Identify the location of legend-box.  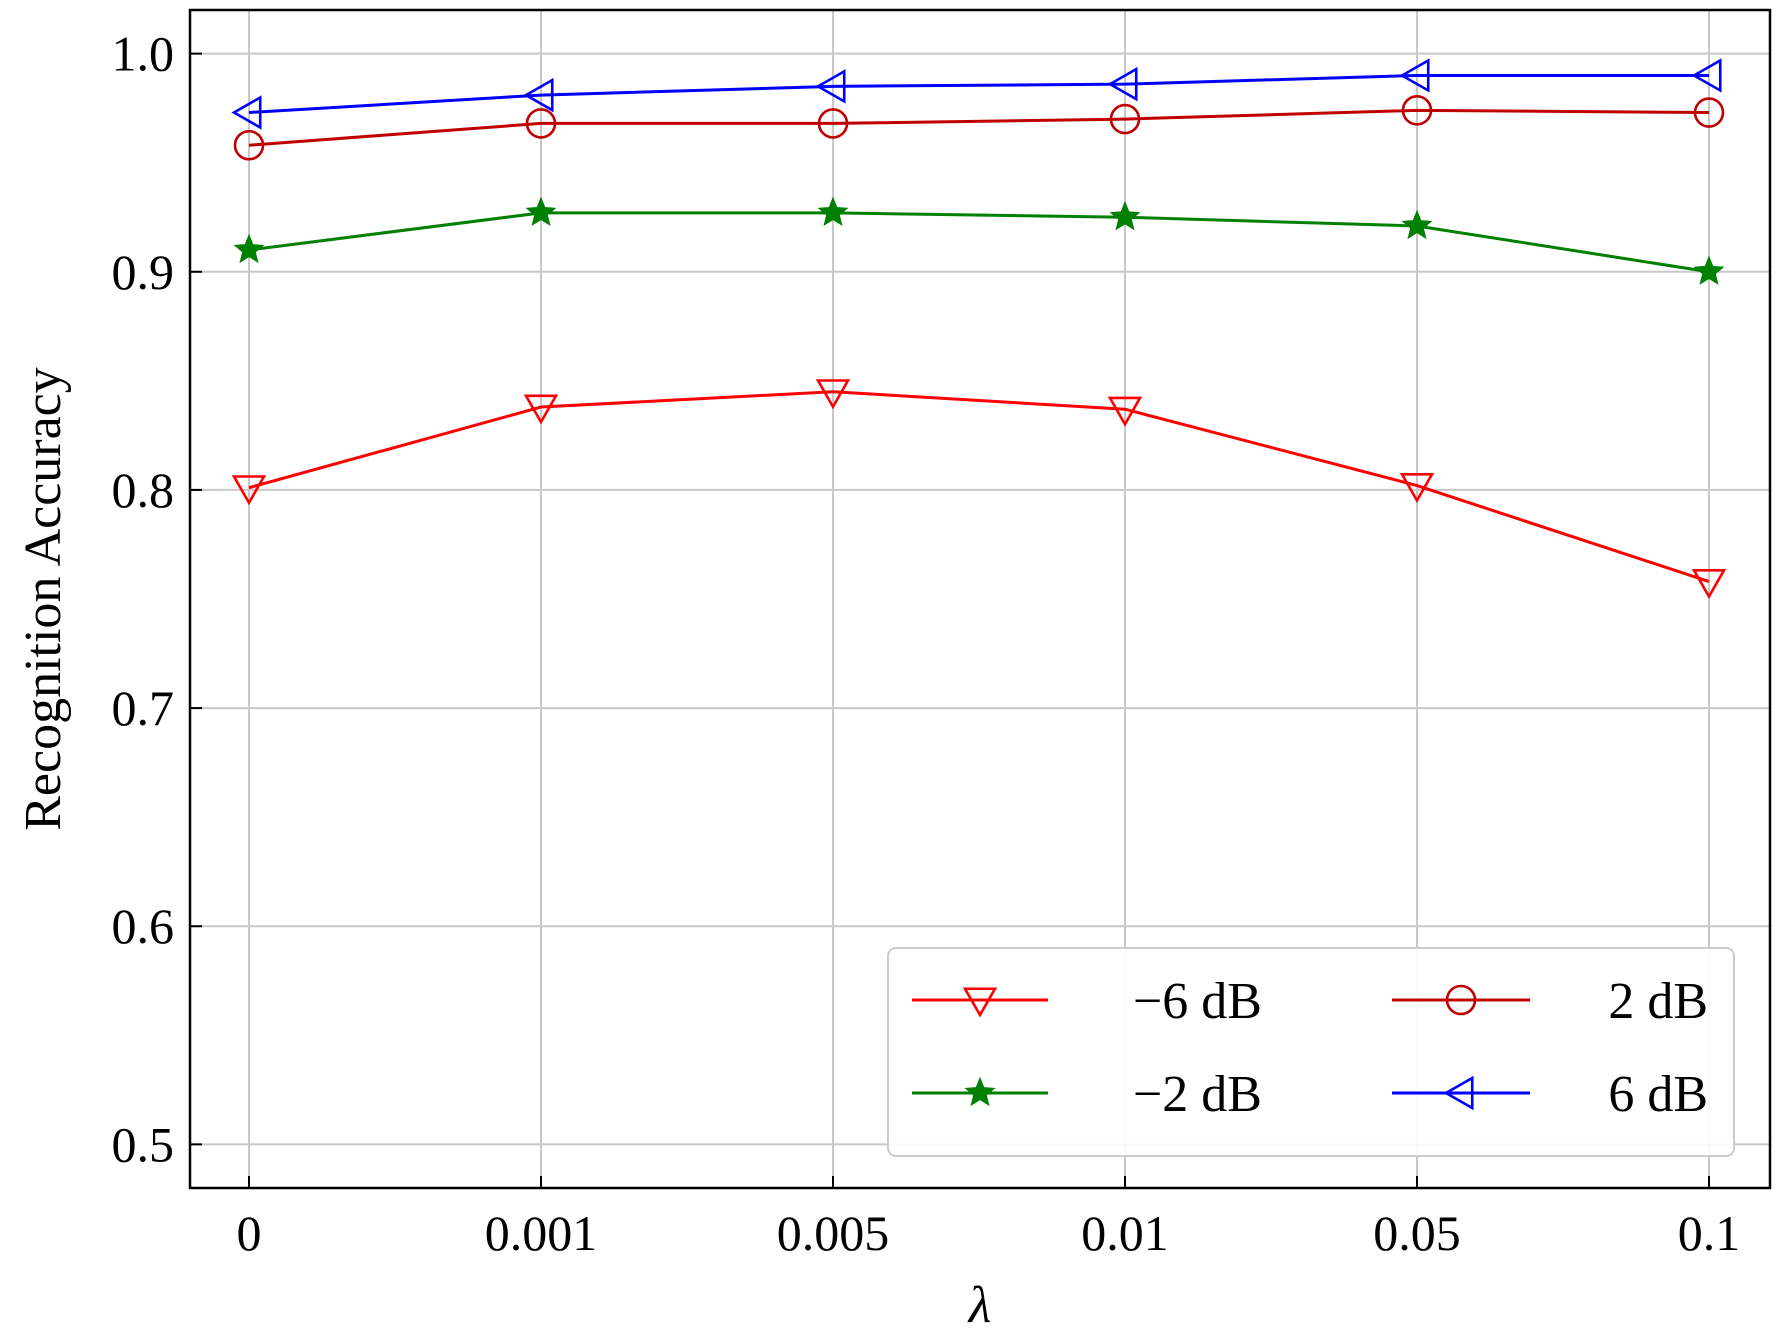
(1311, 1052).